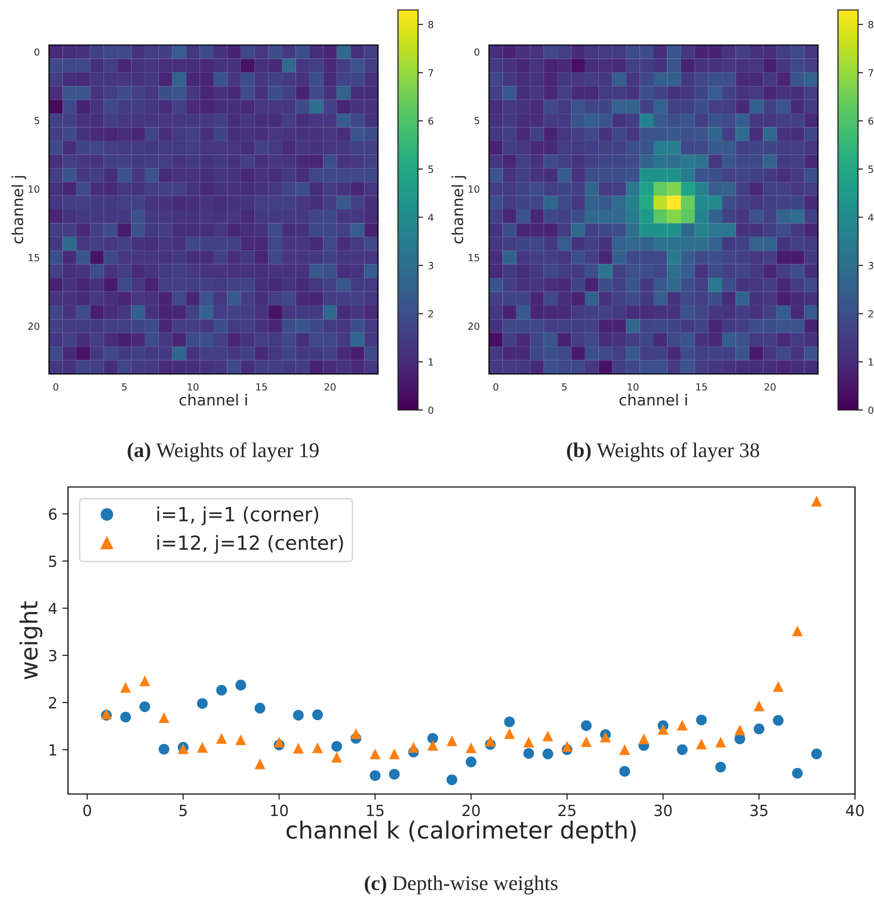 This screenshot has width=874, height=906. I want to click on x-tick-label: 30, so click(663, 810).